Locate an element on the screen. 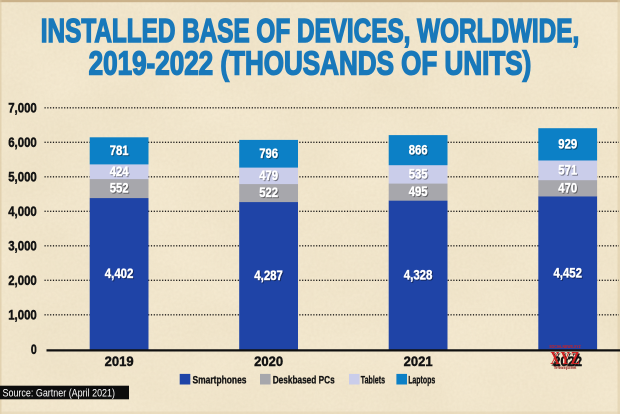  svg-text: 796 is located at coordinates (268, 153).